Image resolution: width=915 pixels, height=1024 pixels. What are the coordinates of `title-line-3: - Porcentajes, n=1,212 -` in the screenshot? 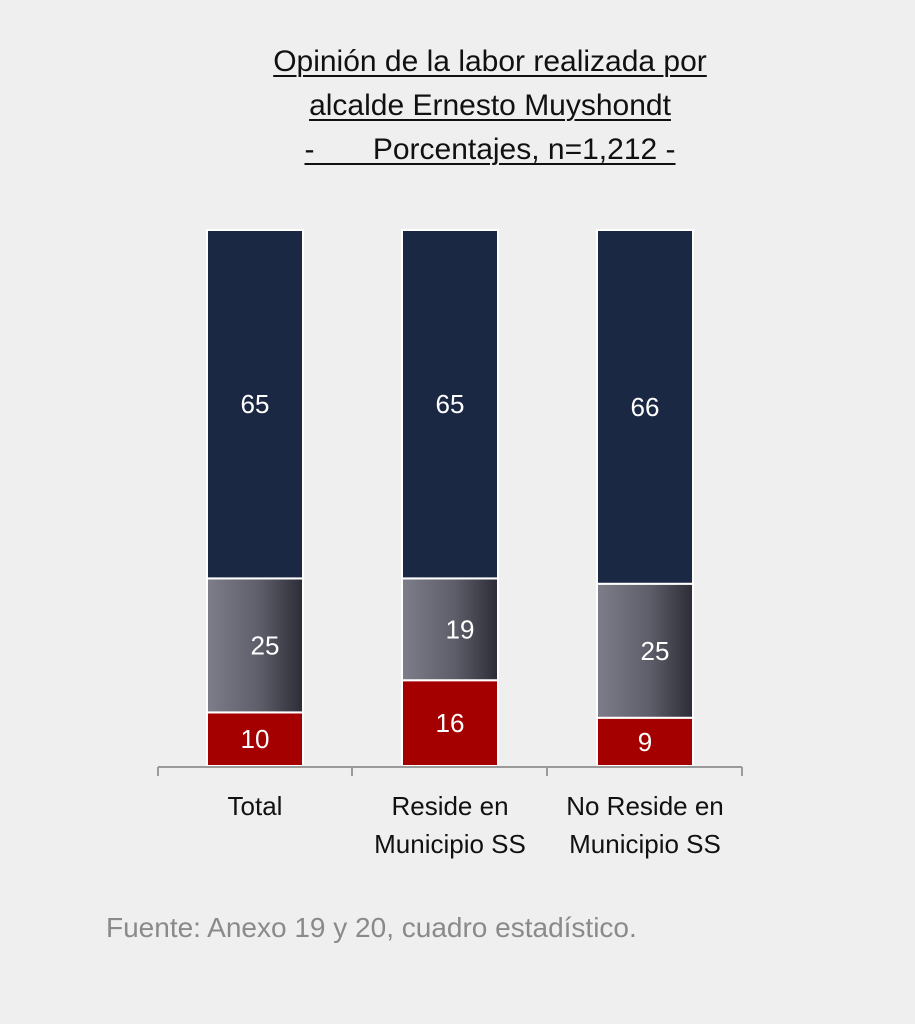 It's located at (490, 149).